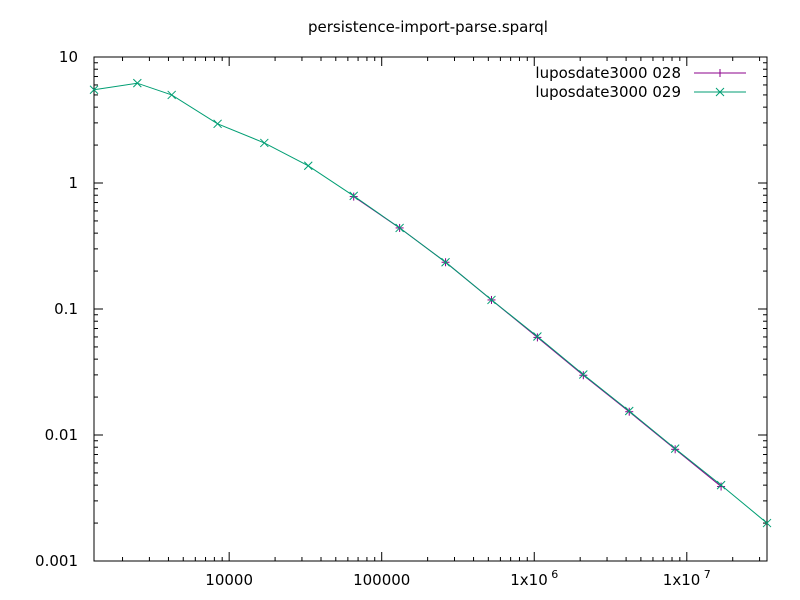  Describe the element at coordinates (428, 27) in the screenshot. I see `chart-title: persistence-import-parse.sparql` at that location.